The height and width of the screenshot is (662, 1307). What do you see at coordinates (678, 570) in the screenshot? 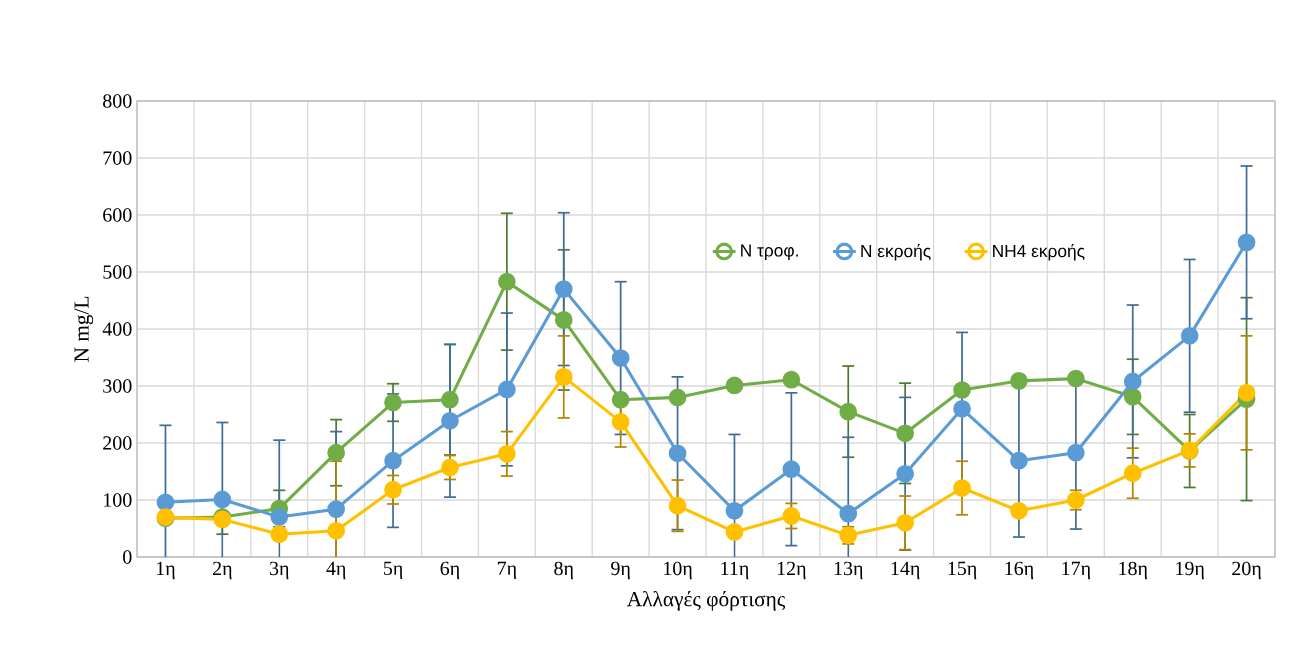
I see `x-tick-label: 10η` at bounding box center [678, 570].